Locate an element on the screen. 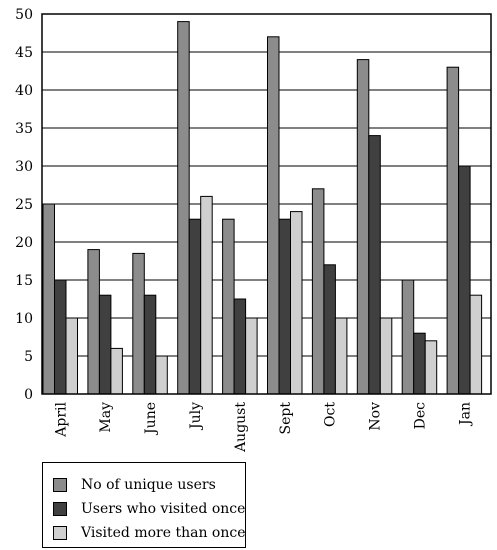  x-tick-label: Jan is located at coordinates (465, 414).